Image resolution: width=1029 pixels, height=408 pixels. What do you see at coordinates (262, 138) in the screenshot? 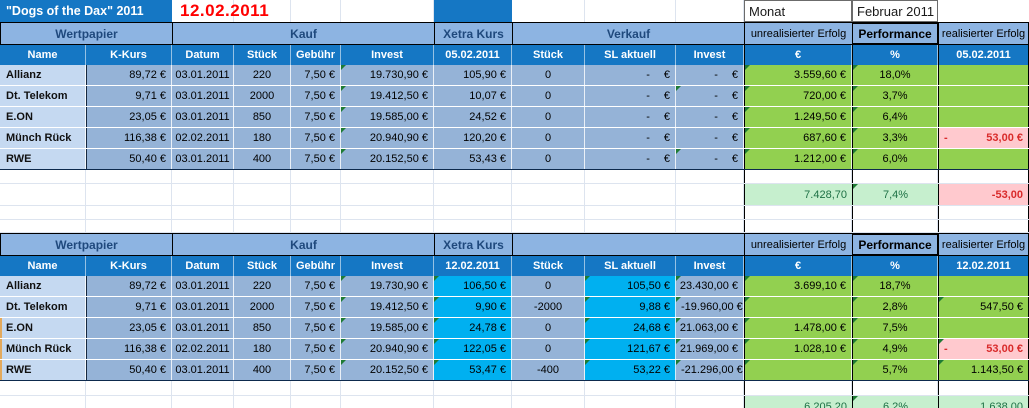
I see `cell: 180` at bounding box center [262, 138].